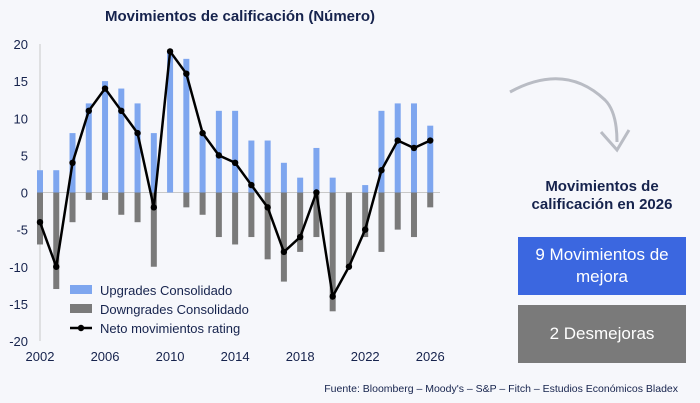 The image size is (700, 403). Describe the element at coordinates (166, 290) in the screenshot. I see `legend-label: Upgrades Consolidado` at that location.